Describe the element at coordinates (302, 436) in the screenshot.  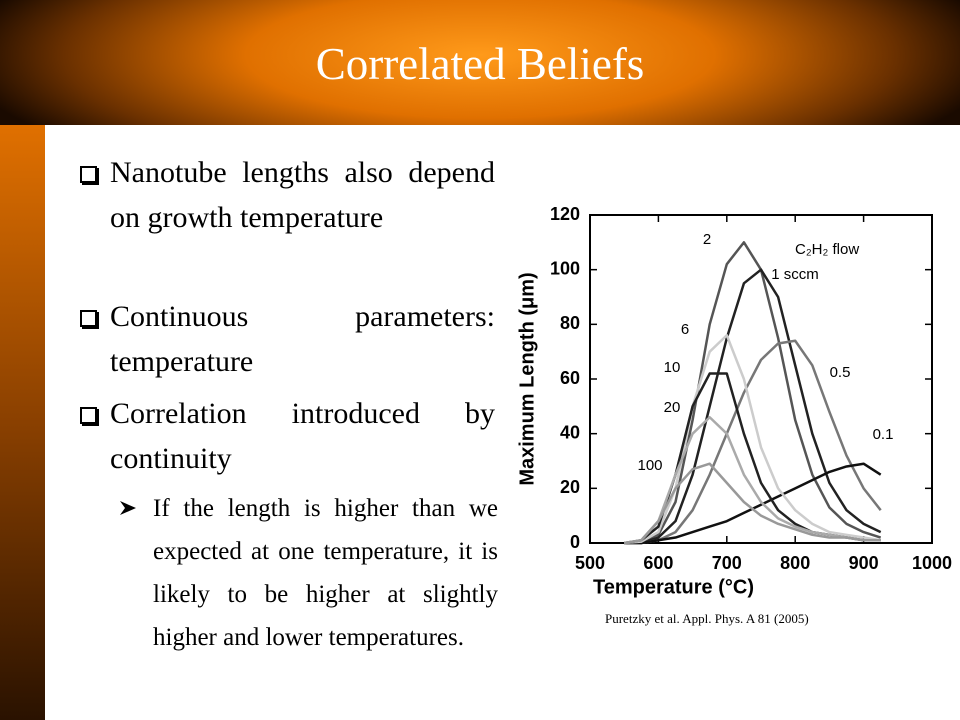
I see `bullet: Correlation introduced by continuity` at that location.